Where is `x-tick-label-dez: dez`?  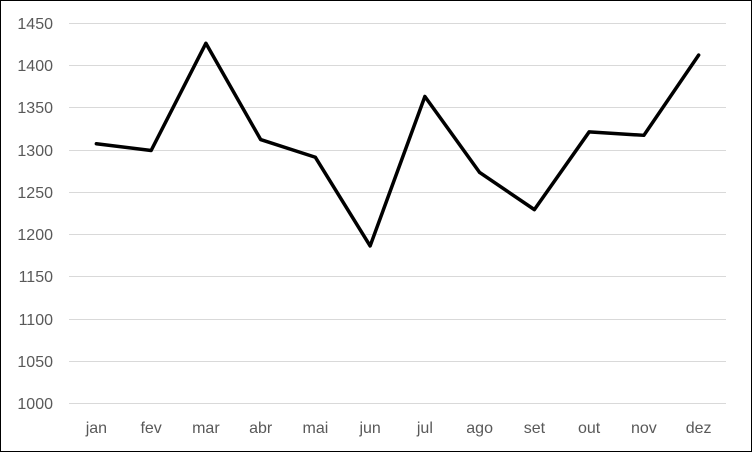
x-tick-label-dez: dez is located at coordinates (699, 428).